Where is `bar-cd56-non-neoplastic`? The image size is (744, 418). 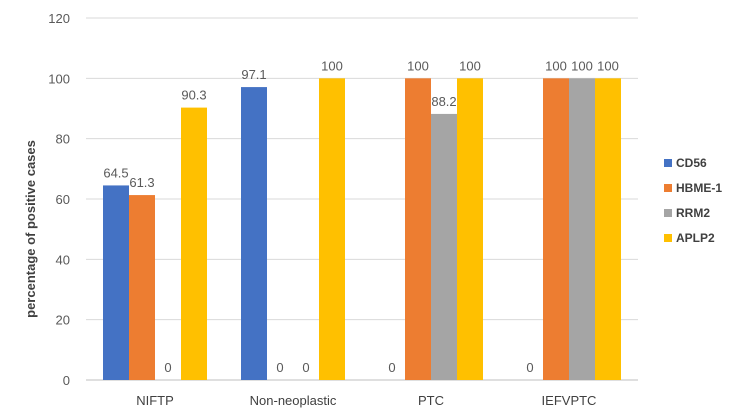
bar-cd56-non-neoplastic is located at coordinates (254, 233).